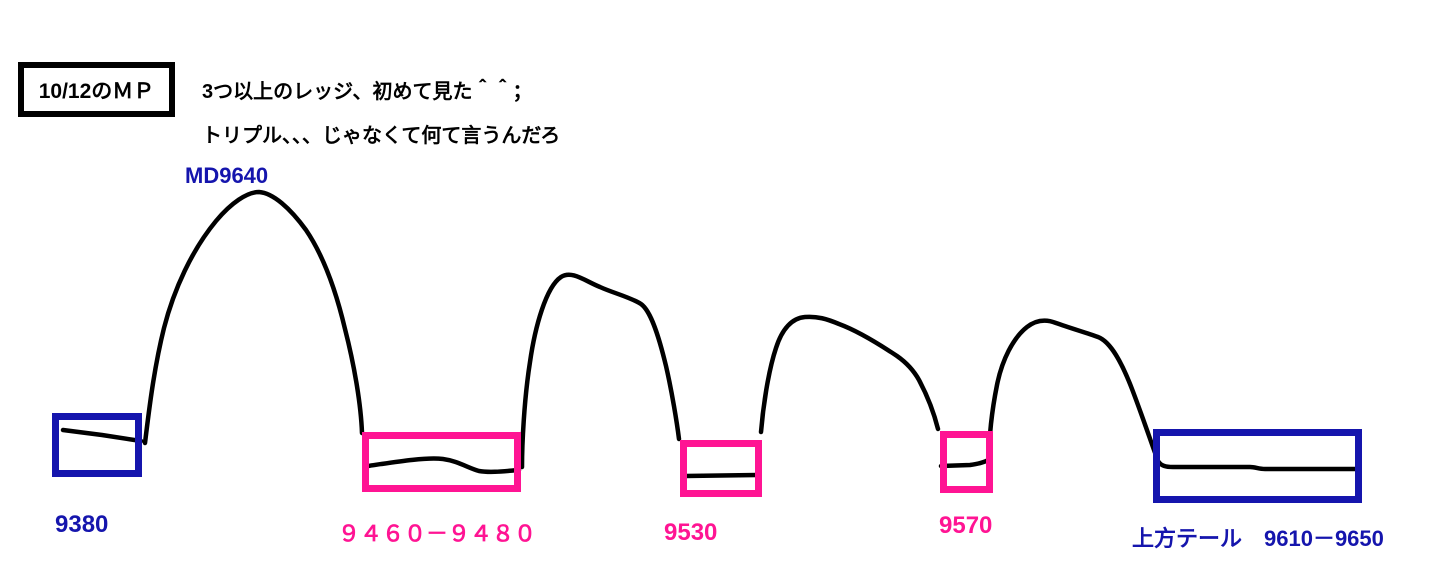 This screenshot has width=1432, height=586. I want to click on note-line-2: トリプル、、、じゃなくて何て言うんだろ, so click(381, 136).